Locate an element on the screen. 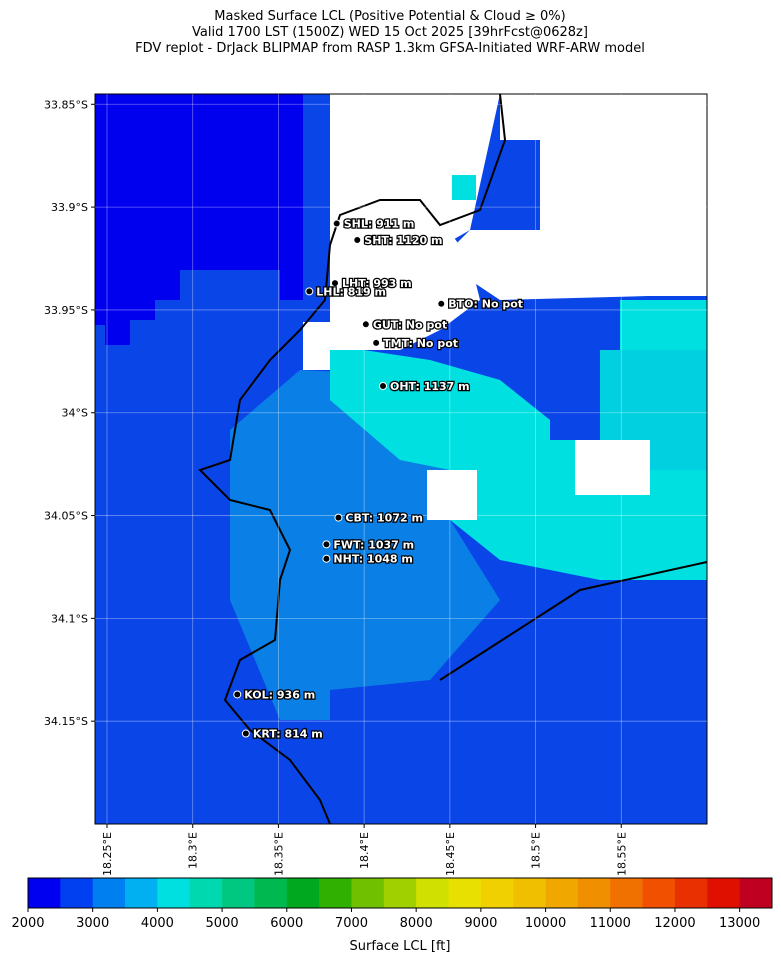 The width and height of the screenshot is (781, 966). colorbar-label: Surface LCL [ft] is located at coordinates (400, 946).